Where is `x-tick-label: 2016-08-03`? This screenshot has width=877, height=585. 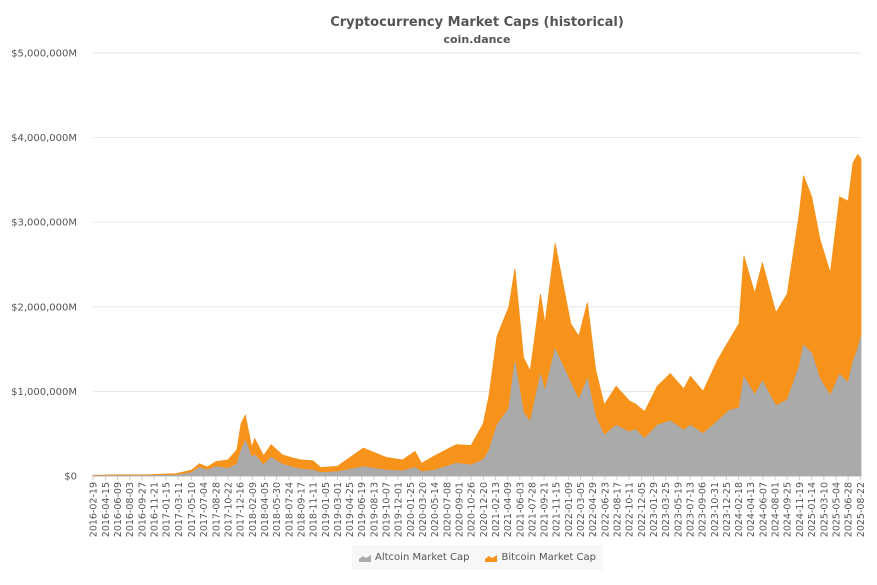
x-tick-label: 2016-08-03 is located at coordinates (130, 509).